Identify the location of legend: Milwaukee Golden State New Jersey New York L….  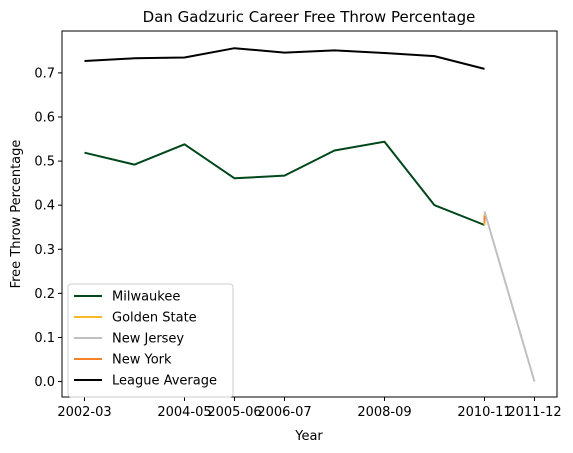
(150, 340).